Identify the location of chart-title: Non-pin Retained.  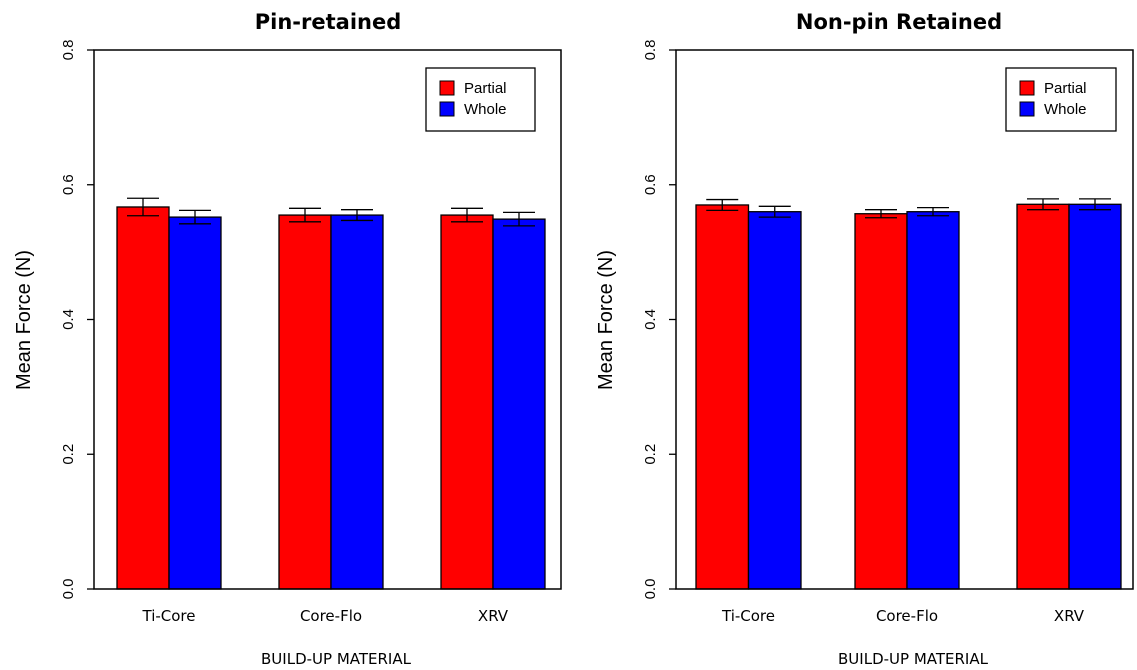
(899, 22).